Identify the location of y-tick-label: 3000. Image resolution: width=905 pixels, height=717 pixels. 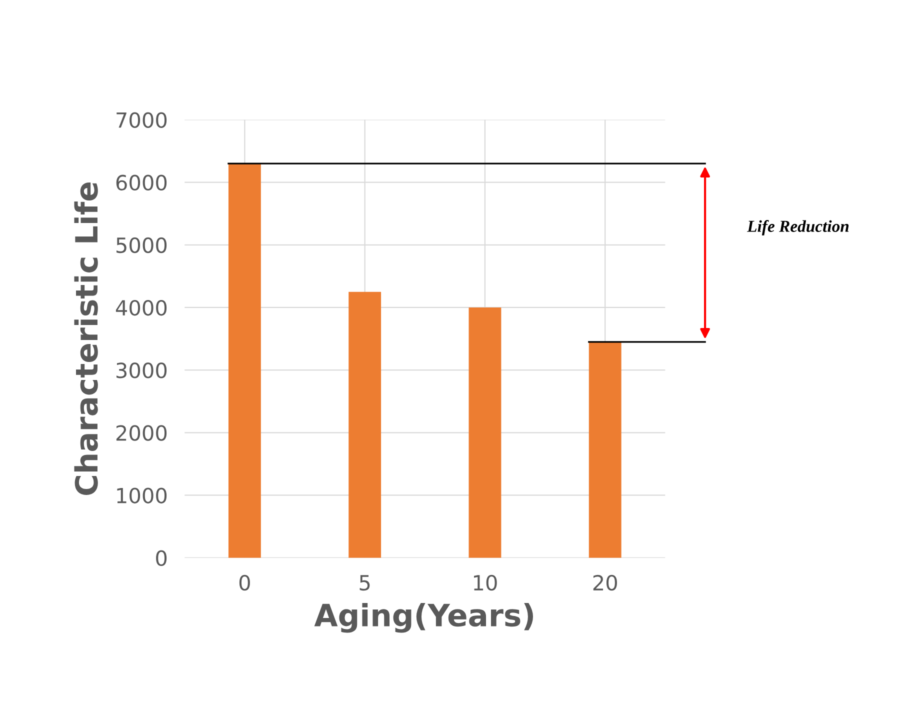
(141, 370).